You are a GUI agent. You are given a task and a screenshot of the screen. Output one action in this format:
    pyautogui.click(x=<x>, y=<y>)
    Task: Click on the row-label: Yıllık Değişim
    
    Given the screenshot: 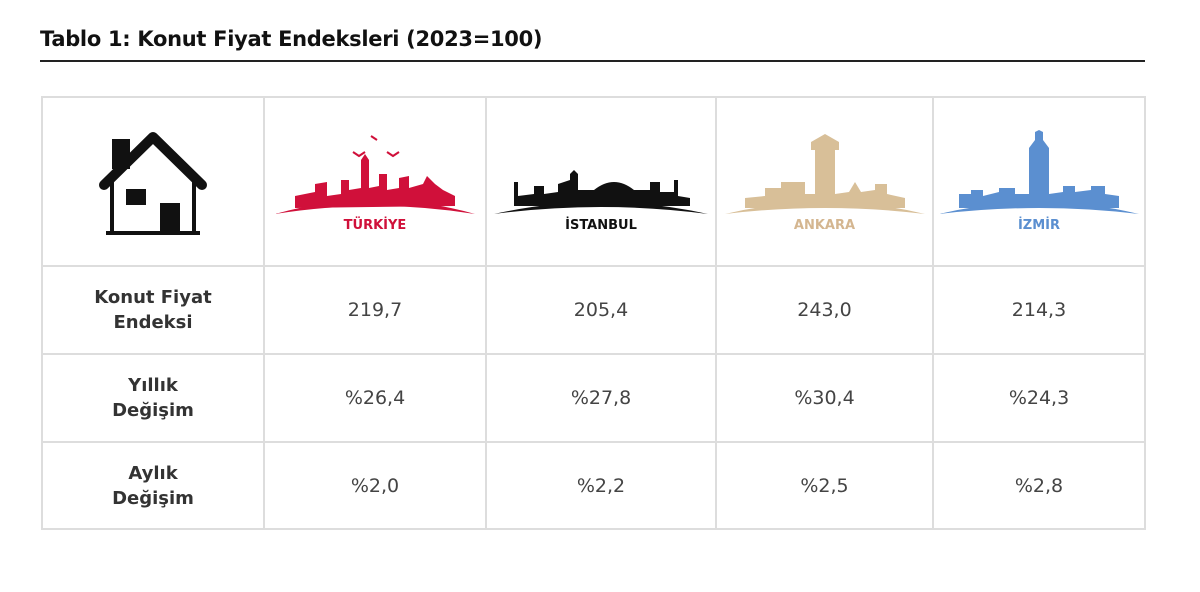 What is the action you would take?
    pyautogui.click(x=153, y=398)
    